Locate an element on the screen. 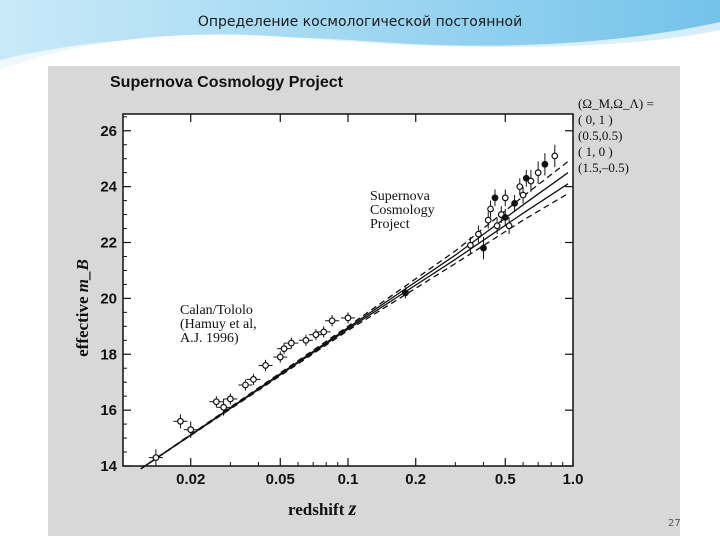 This screenshot has height=540, width=720. x-tick-label-0: 0.02 is located at coordinates (190, 479).